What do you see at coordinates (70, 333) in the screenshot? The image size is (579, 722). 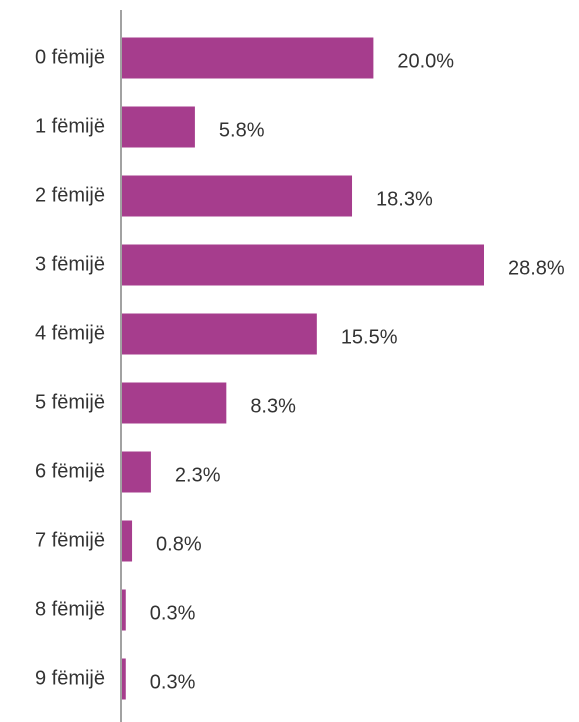 I see `category-label: 4 fëmijë` at bounding box center [70, 333].